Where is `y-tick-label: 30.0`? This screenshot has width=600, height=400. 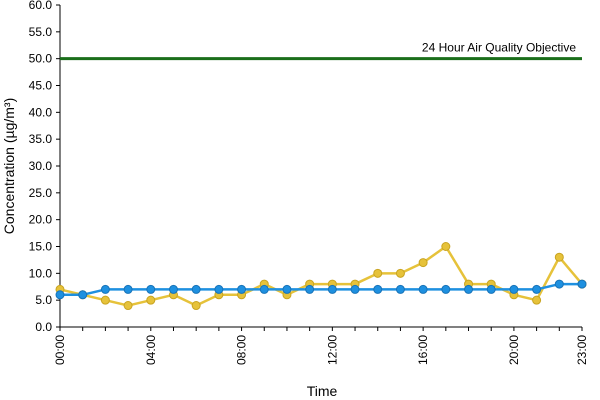 y-tick-label: 30.0 is located at coordinates (41, 166).